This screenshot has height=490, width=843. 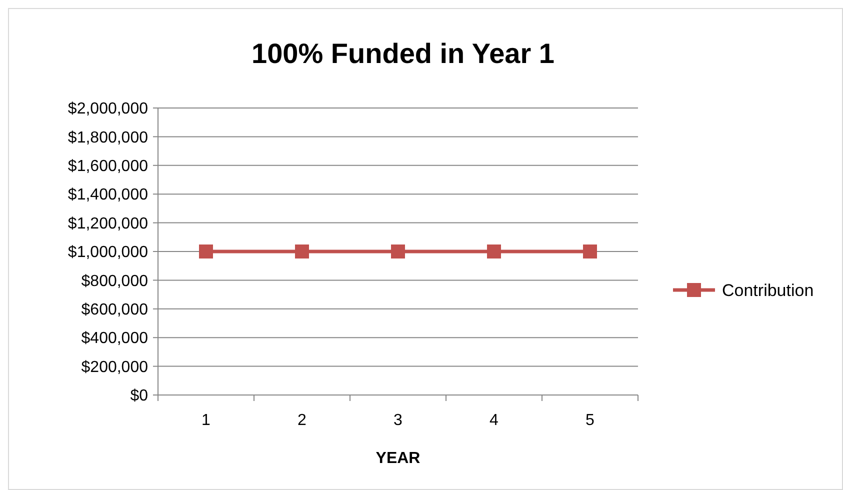 I want to click on y-tick-label: $1,600,000, so click(x=108, y=166).